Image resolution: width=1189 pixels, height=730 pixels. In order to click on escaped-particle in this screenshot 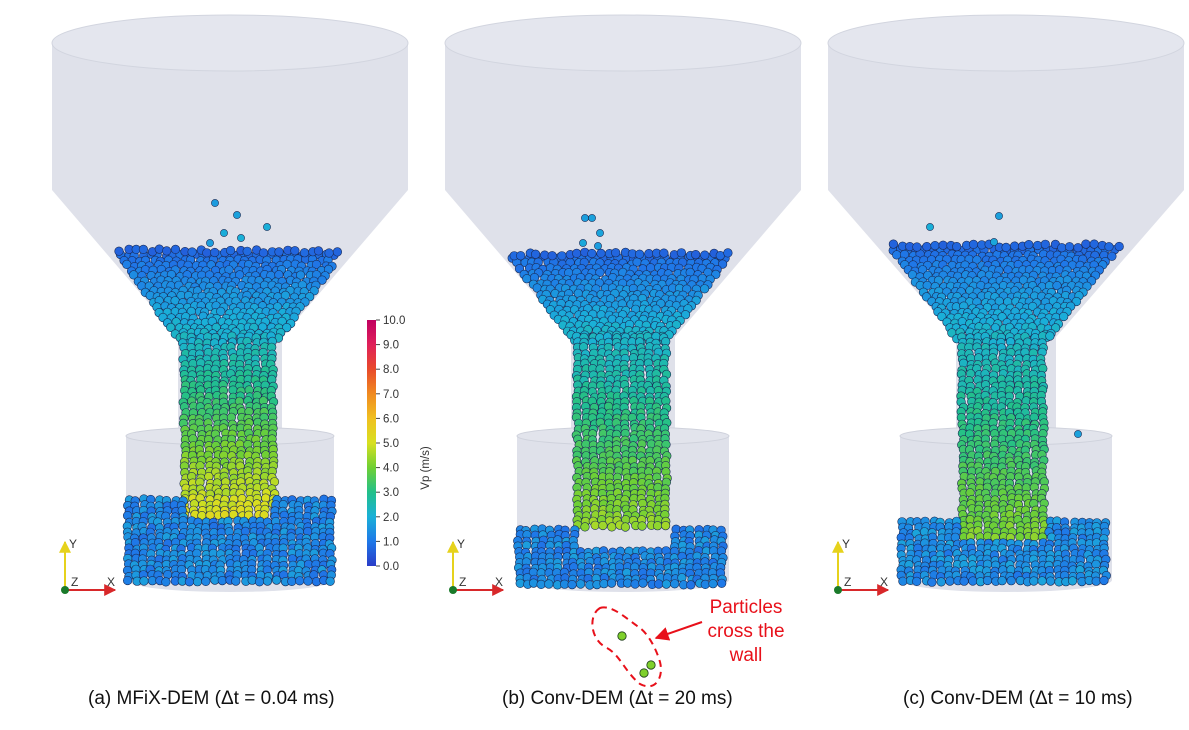, I will do `click(651, 665)`.